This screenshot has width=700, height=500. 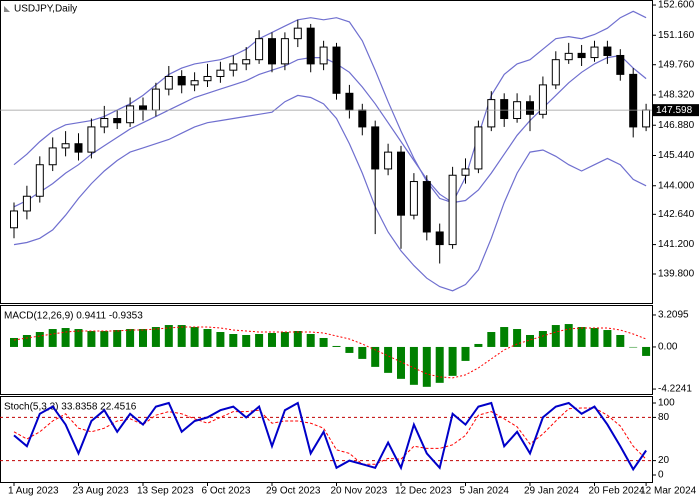 What do you see at coordinates (359, 491) in the screenshot?
I see `x-tick-label: 20 Nov 2023` at bounding box center [359, 491].